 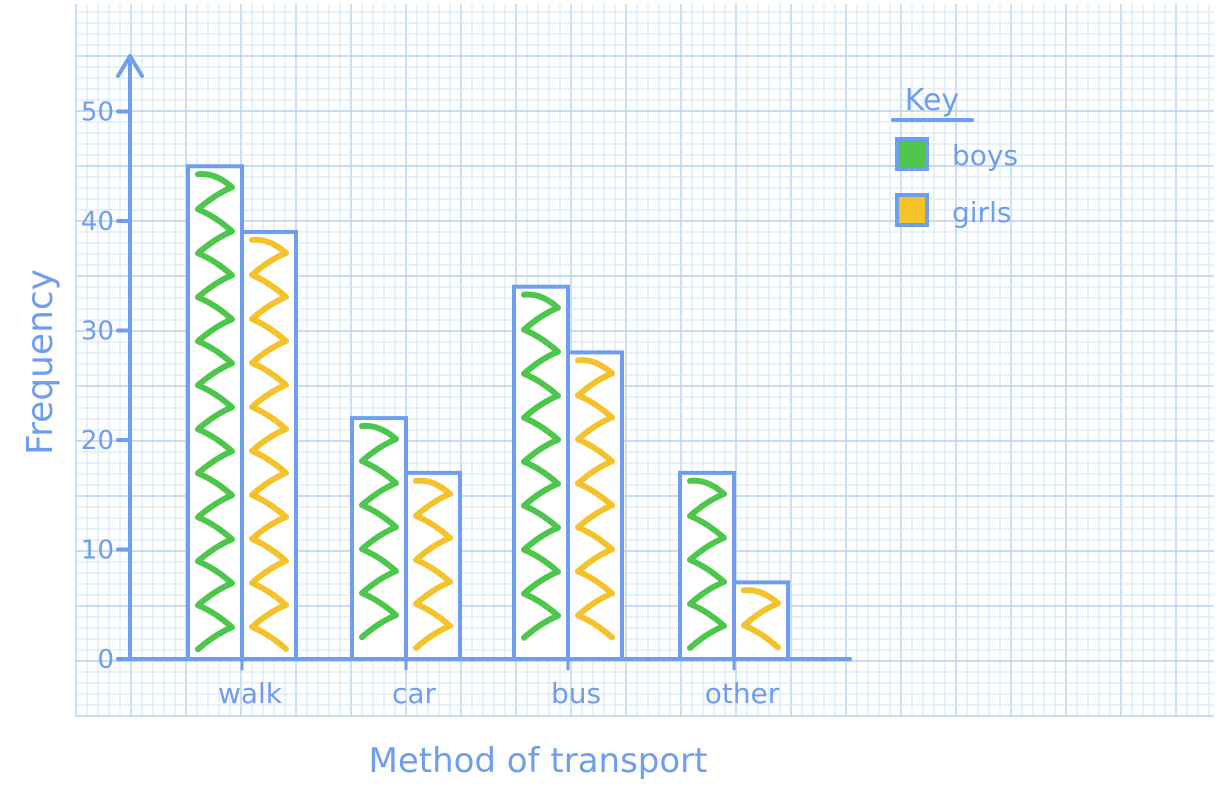 What do you see at coordinates (985, 155) in the screenshot?
I see `legend-label-boys: boys` at bounding box center [985, 155].